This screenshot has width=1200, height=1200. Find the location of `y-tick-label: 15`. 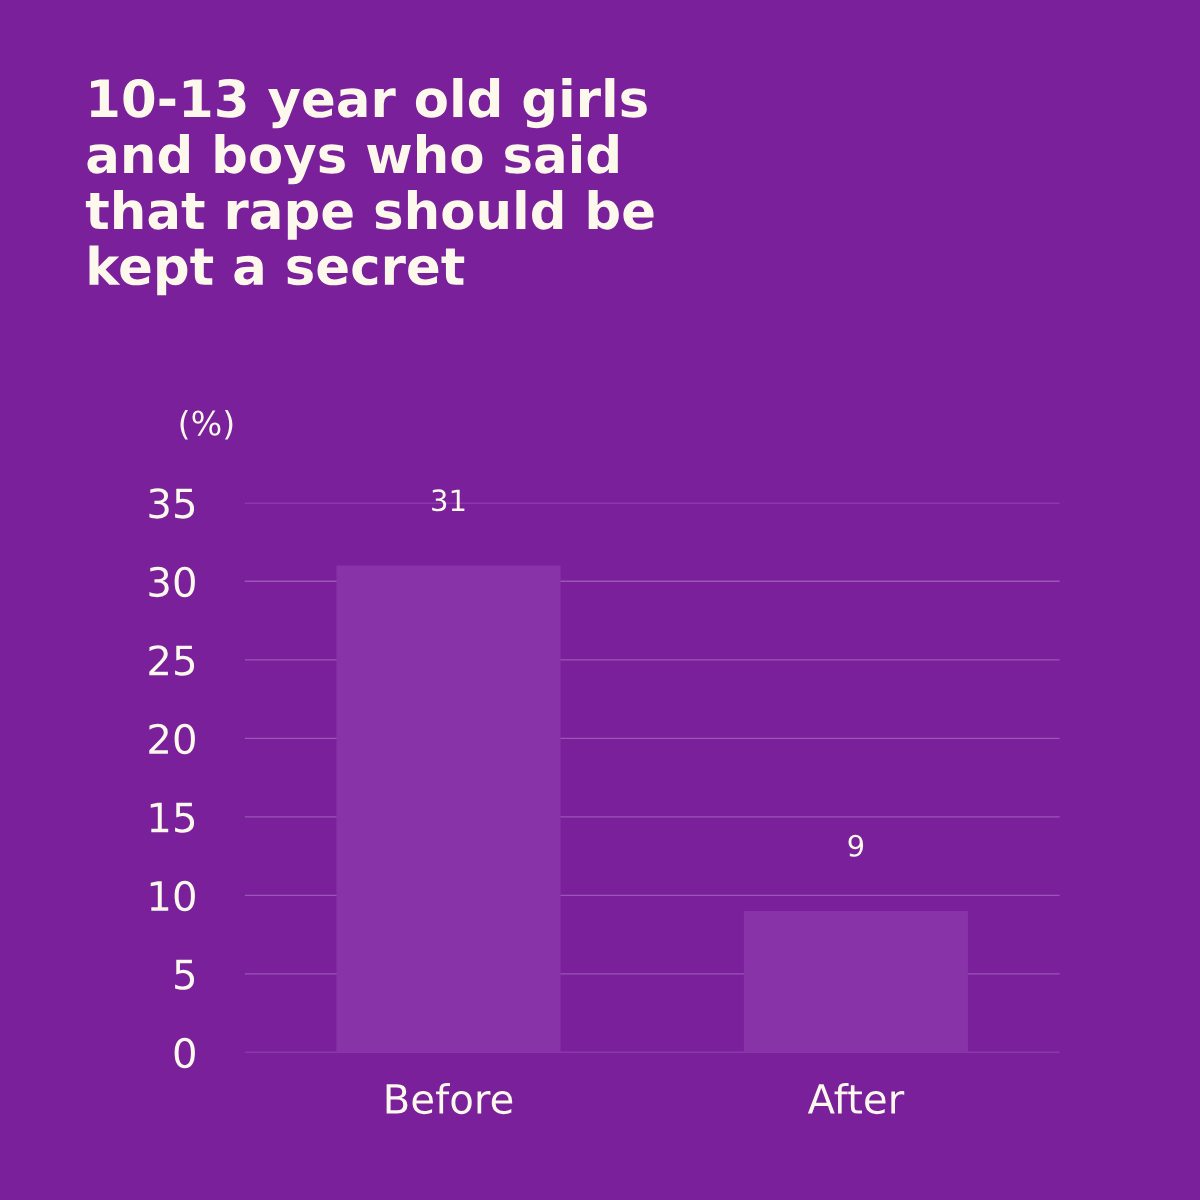

y-tick-label: 15 is located at coordinates (172, 817).